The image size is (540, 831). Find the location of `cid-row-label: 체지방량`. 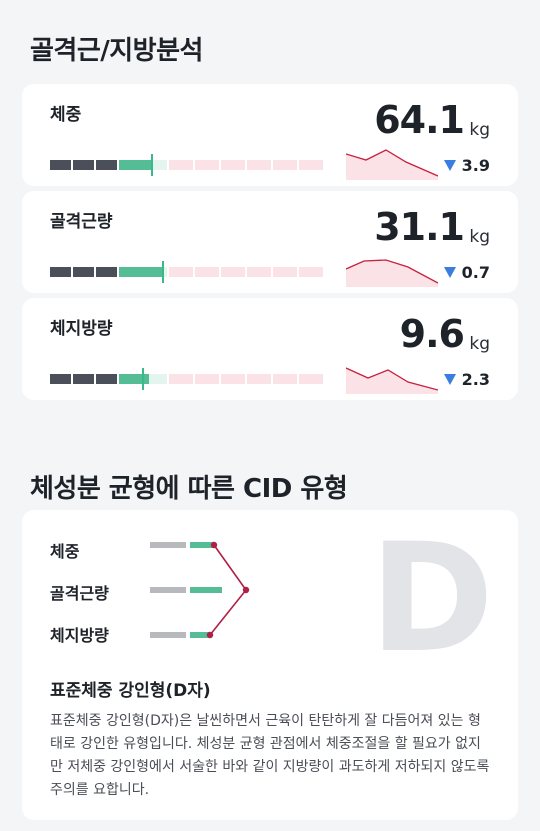

cid-row-label: 체지방량 is located at coordinates (79, 635).